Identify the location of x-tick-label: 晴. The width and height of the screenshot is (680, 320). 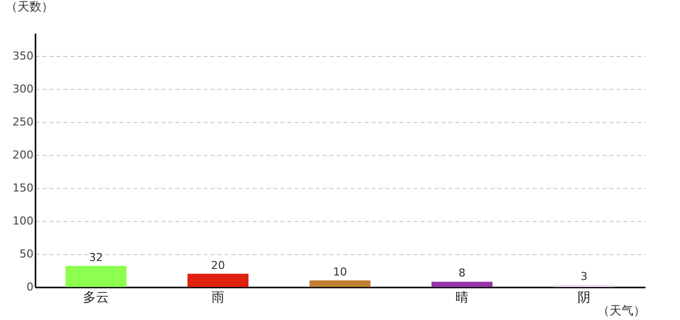
(462, 298).